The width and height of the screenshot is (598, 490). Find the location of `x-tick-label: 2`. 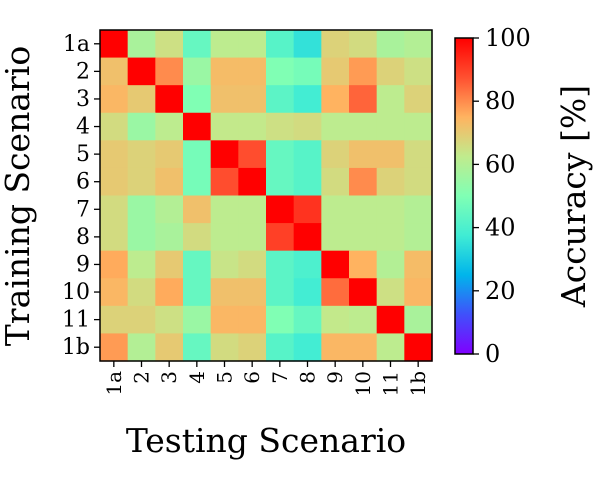

x-tick-label: 2 is located at coordinates (142, 377).